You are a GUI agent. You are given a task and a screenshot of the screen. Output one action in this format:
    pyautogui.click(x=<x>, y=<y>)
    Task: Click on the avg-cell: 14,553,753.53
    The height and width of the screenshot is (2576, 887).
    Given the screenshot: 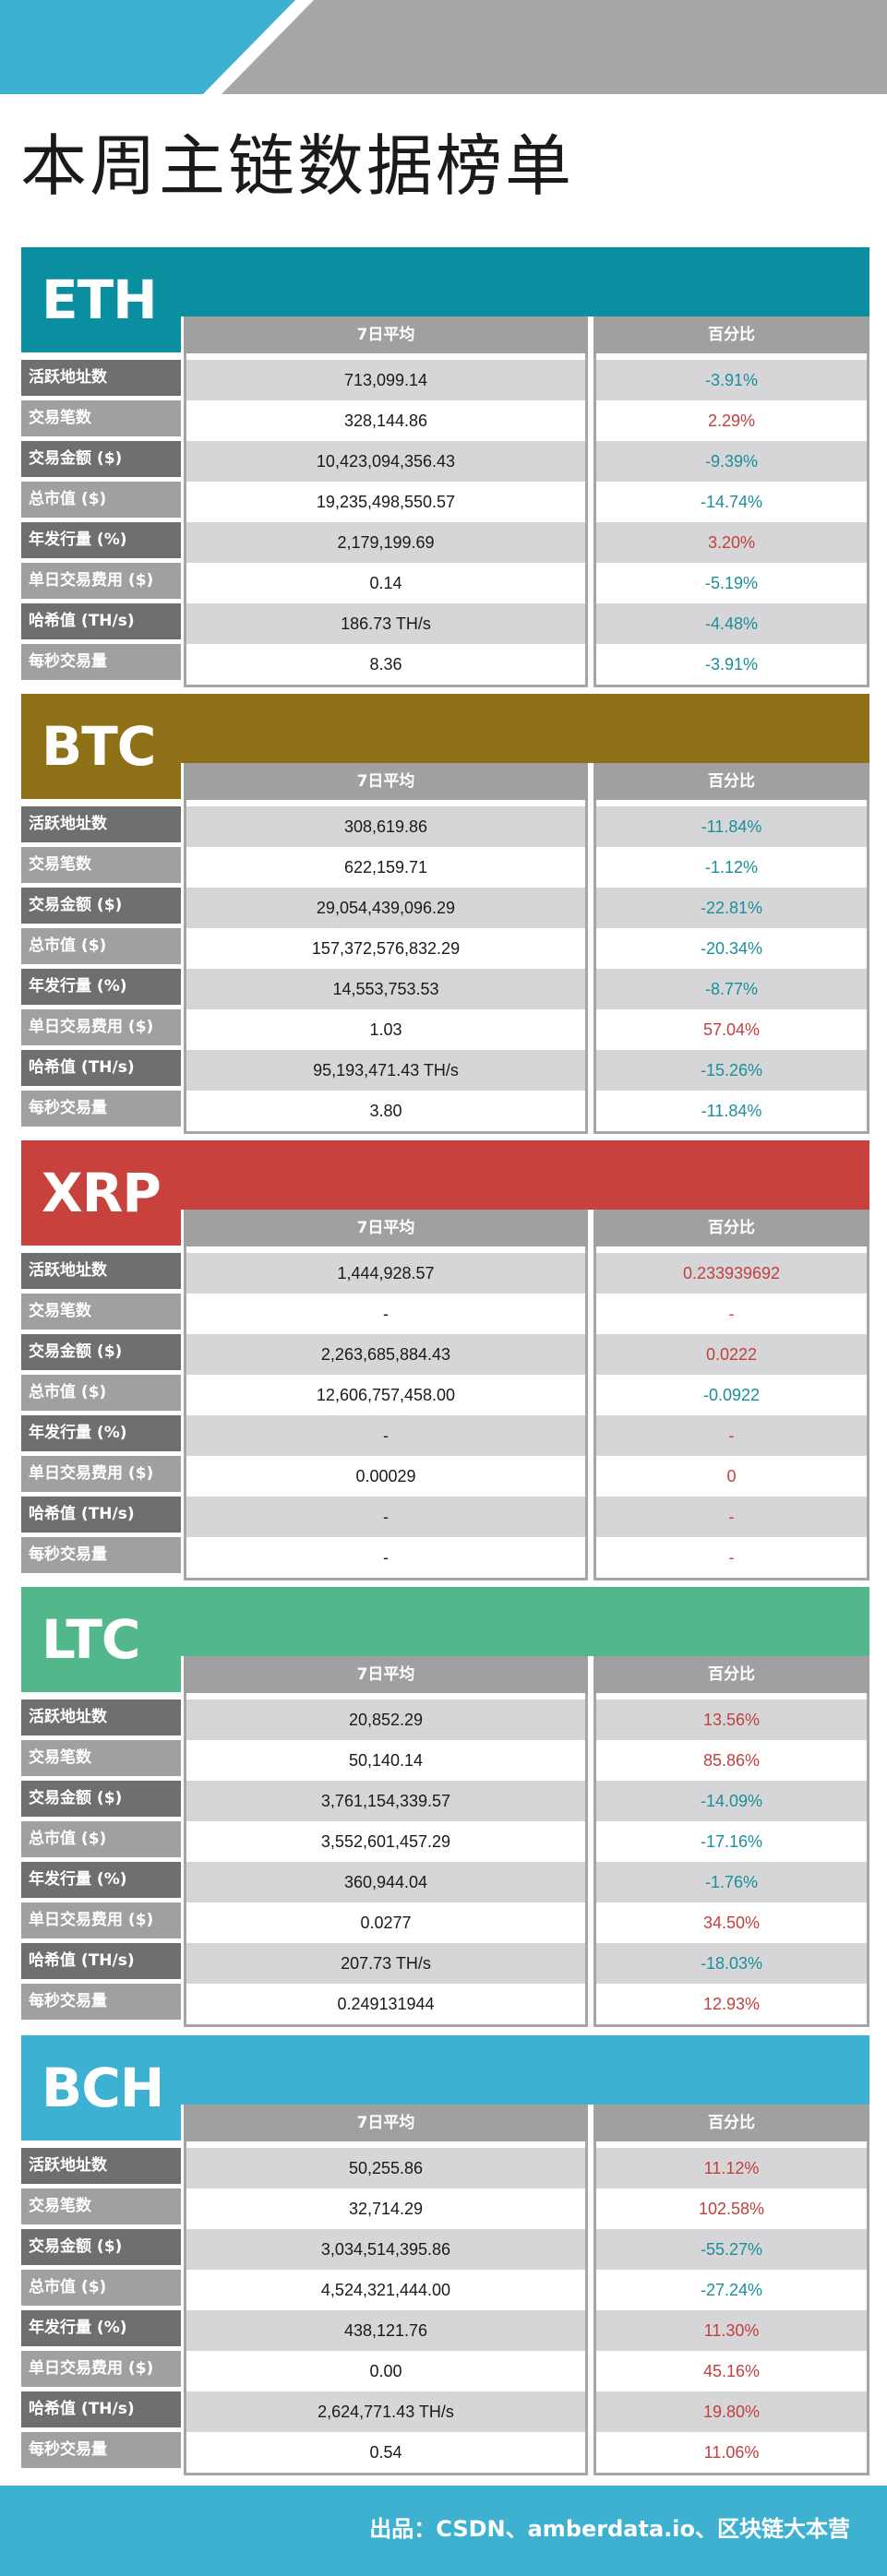 What is the action you would take?
    pyautogui.click(x=385, y=989)
    